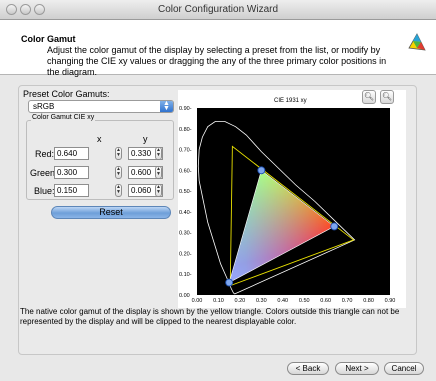 The width and height of the screenshot is (436, 381). What do you see at coordinates (118, 190) in the screenshot?
I see `blue-x-stepper: ▲ ▼` at bounding box center [118, 190].